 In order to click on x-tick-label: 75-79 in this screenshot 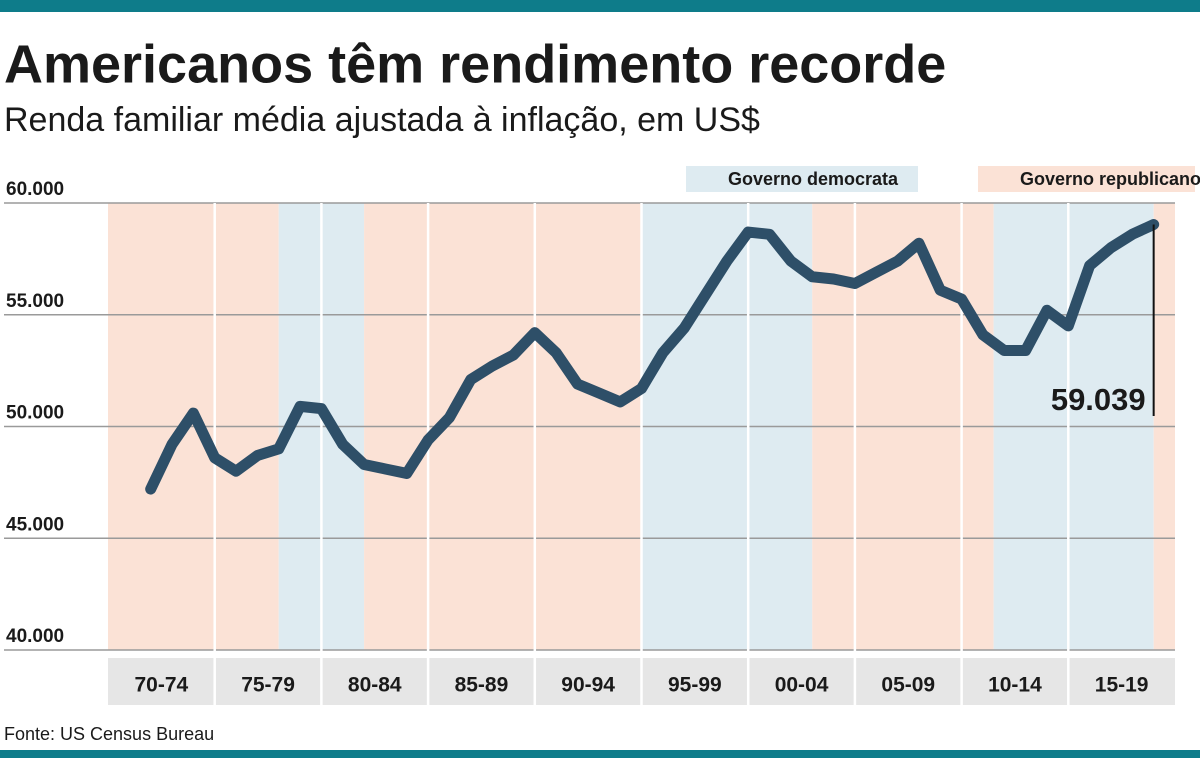, I will do `click(268, 685)`.